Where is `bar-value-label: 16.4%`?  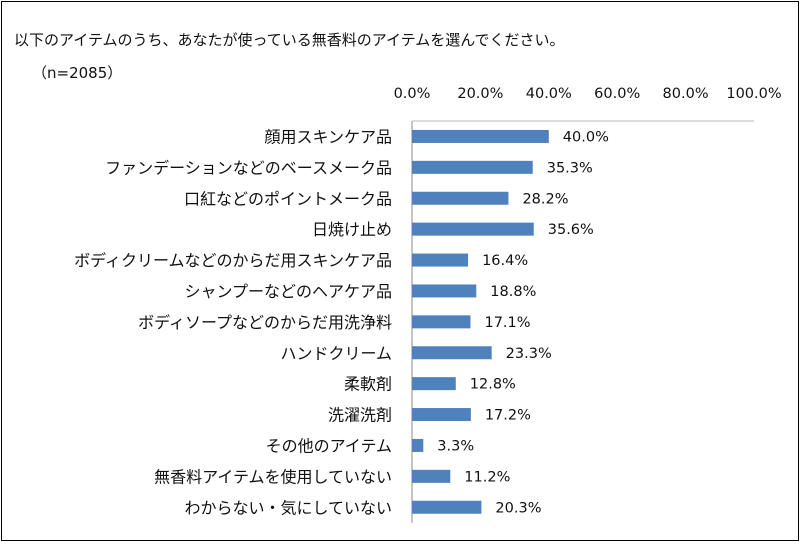 bar-value-label: 16.4% is located at coordinates (505, 261).